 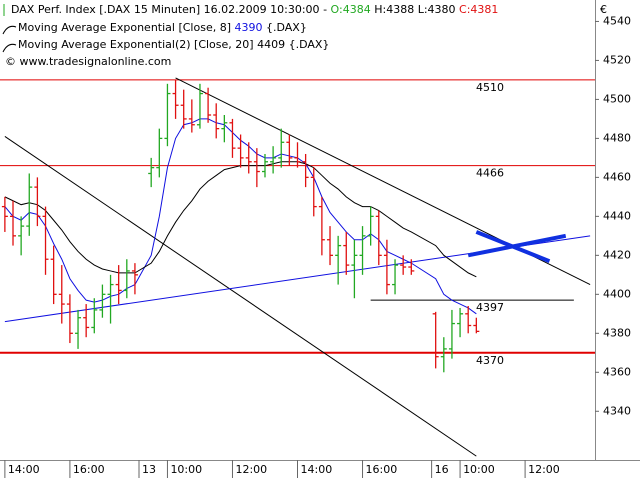 What do you see at coordinates (490, 173) in the screenshot?
I see `level-label: 4466` at bounding box center [490, 173].